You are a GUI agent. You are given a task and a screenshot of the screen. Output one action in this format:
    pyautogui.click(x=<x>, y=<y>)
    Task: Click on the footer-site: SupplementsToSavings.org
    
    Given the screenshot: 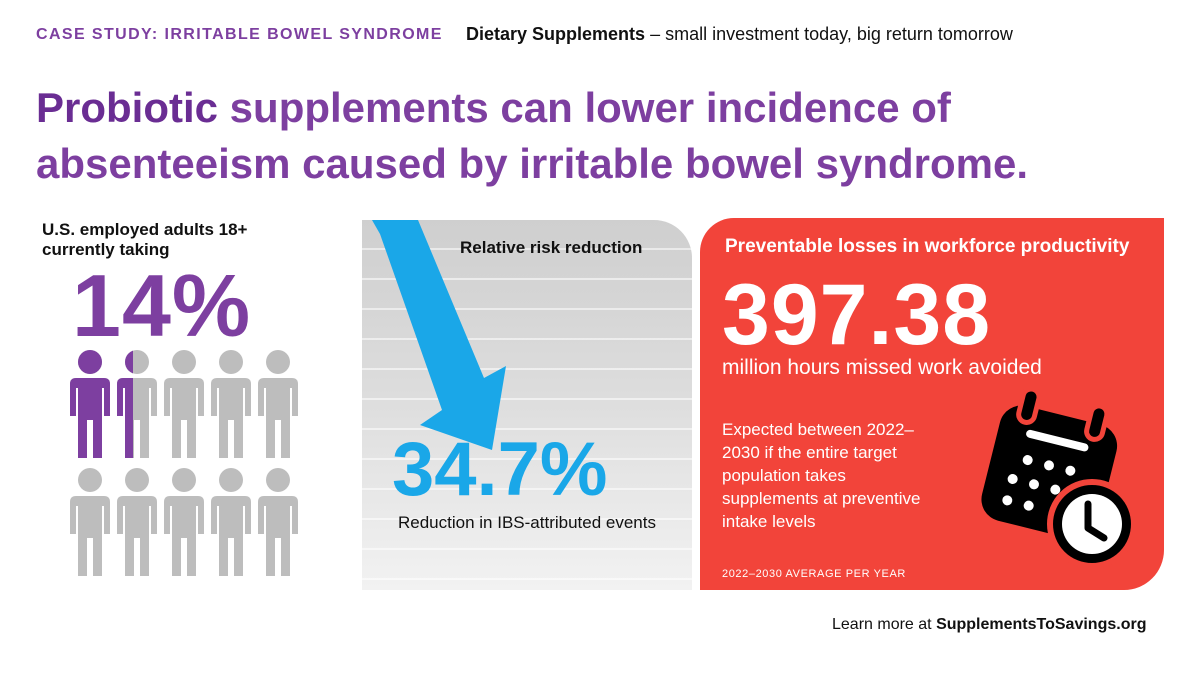 What is the action you would take?
    pyautogui.click(x=1041, y=624)
    